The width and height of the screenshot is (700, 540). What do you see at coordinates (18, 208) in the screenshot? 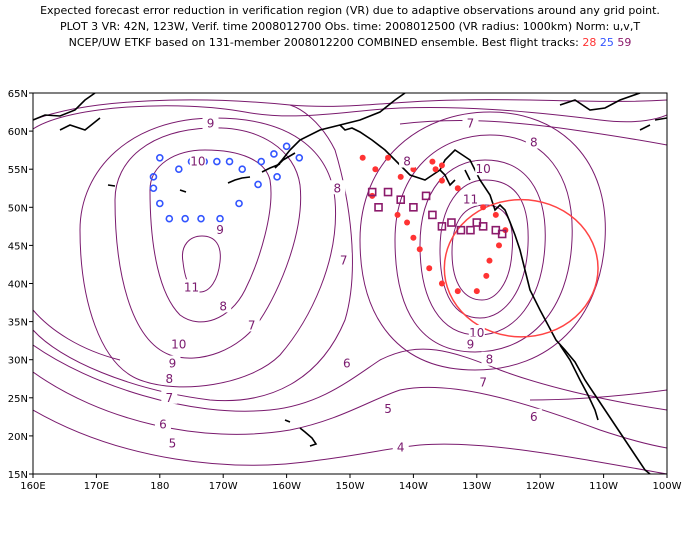
I see `lat-label: 50N` at bounding box center [18, 208].